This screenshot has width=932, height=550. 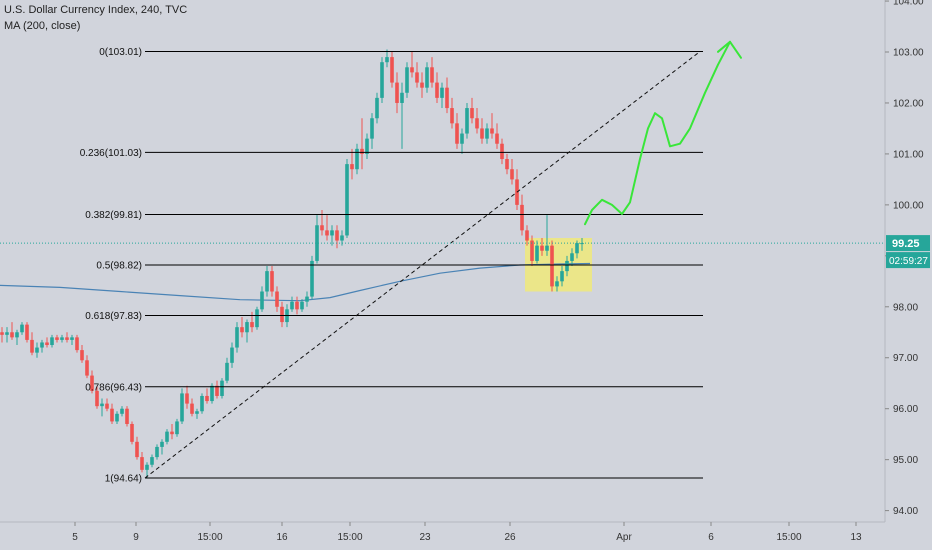 What do you see at coordinates (113, 215) in the screenshot?
I see `fib-label: 0.382(99.81)` at bounding box center [113, 215].